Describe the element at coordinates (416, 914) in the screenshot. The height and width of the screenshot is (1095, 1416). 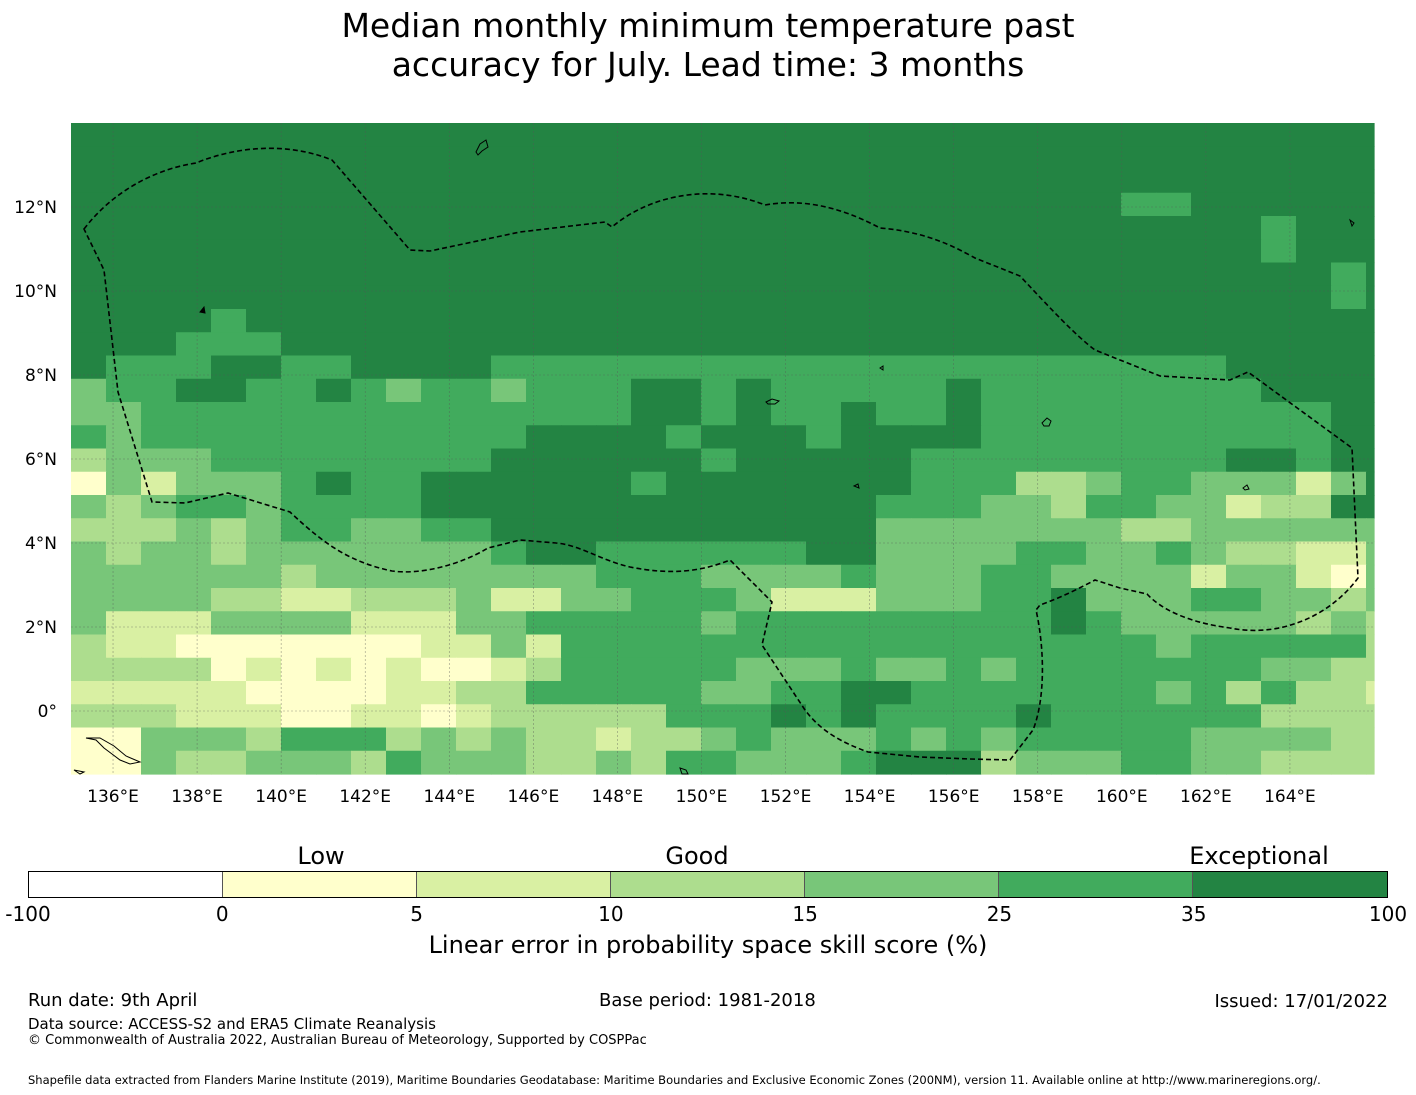
I see `colorbar-tick-label: 5` at that location.